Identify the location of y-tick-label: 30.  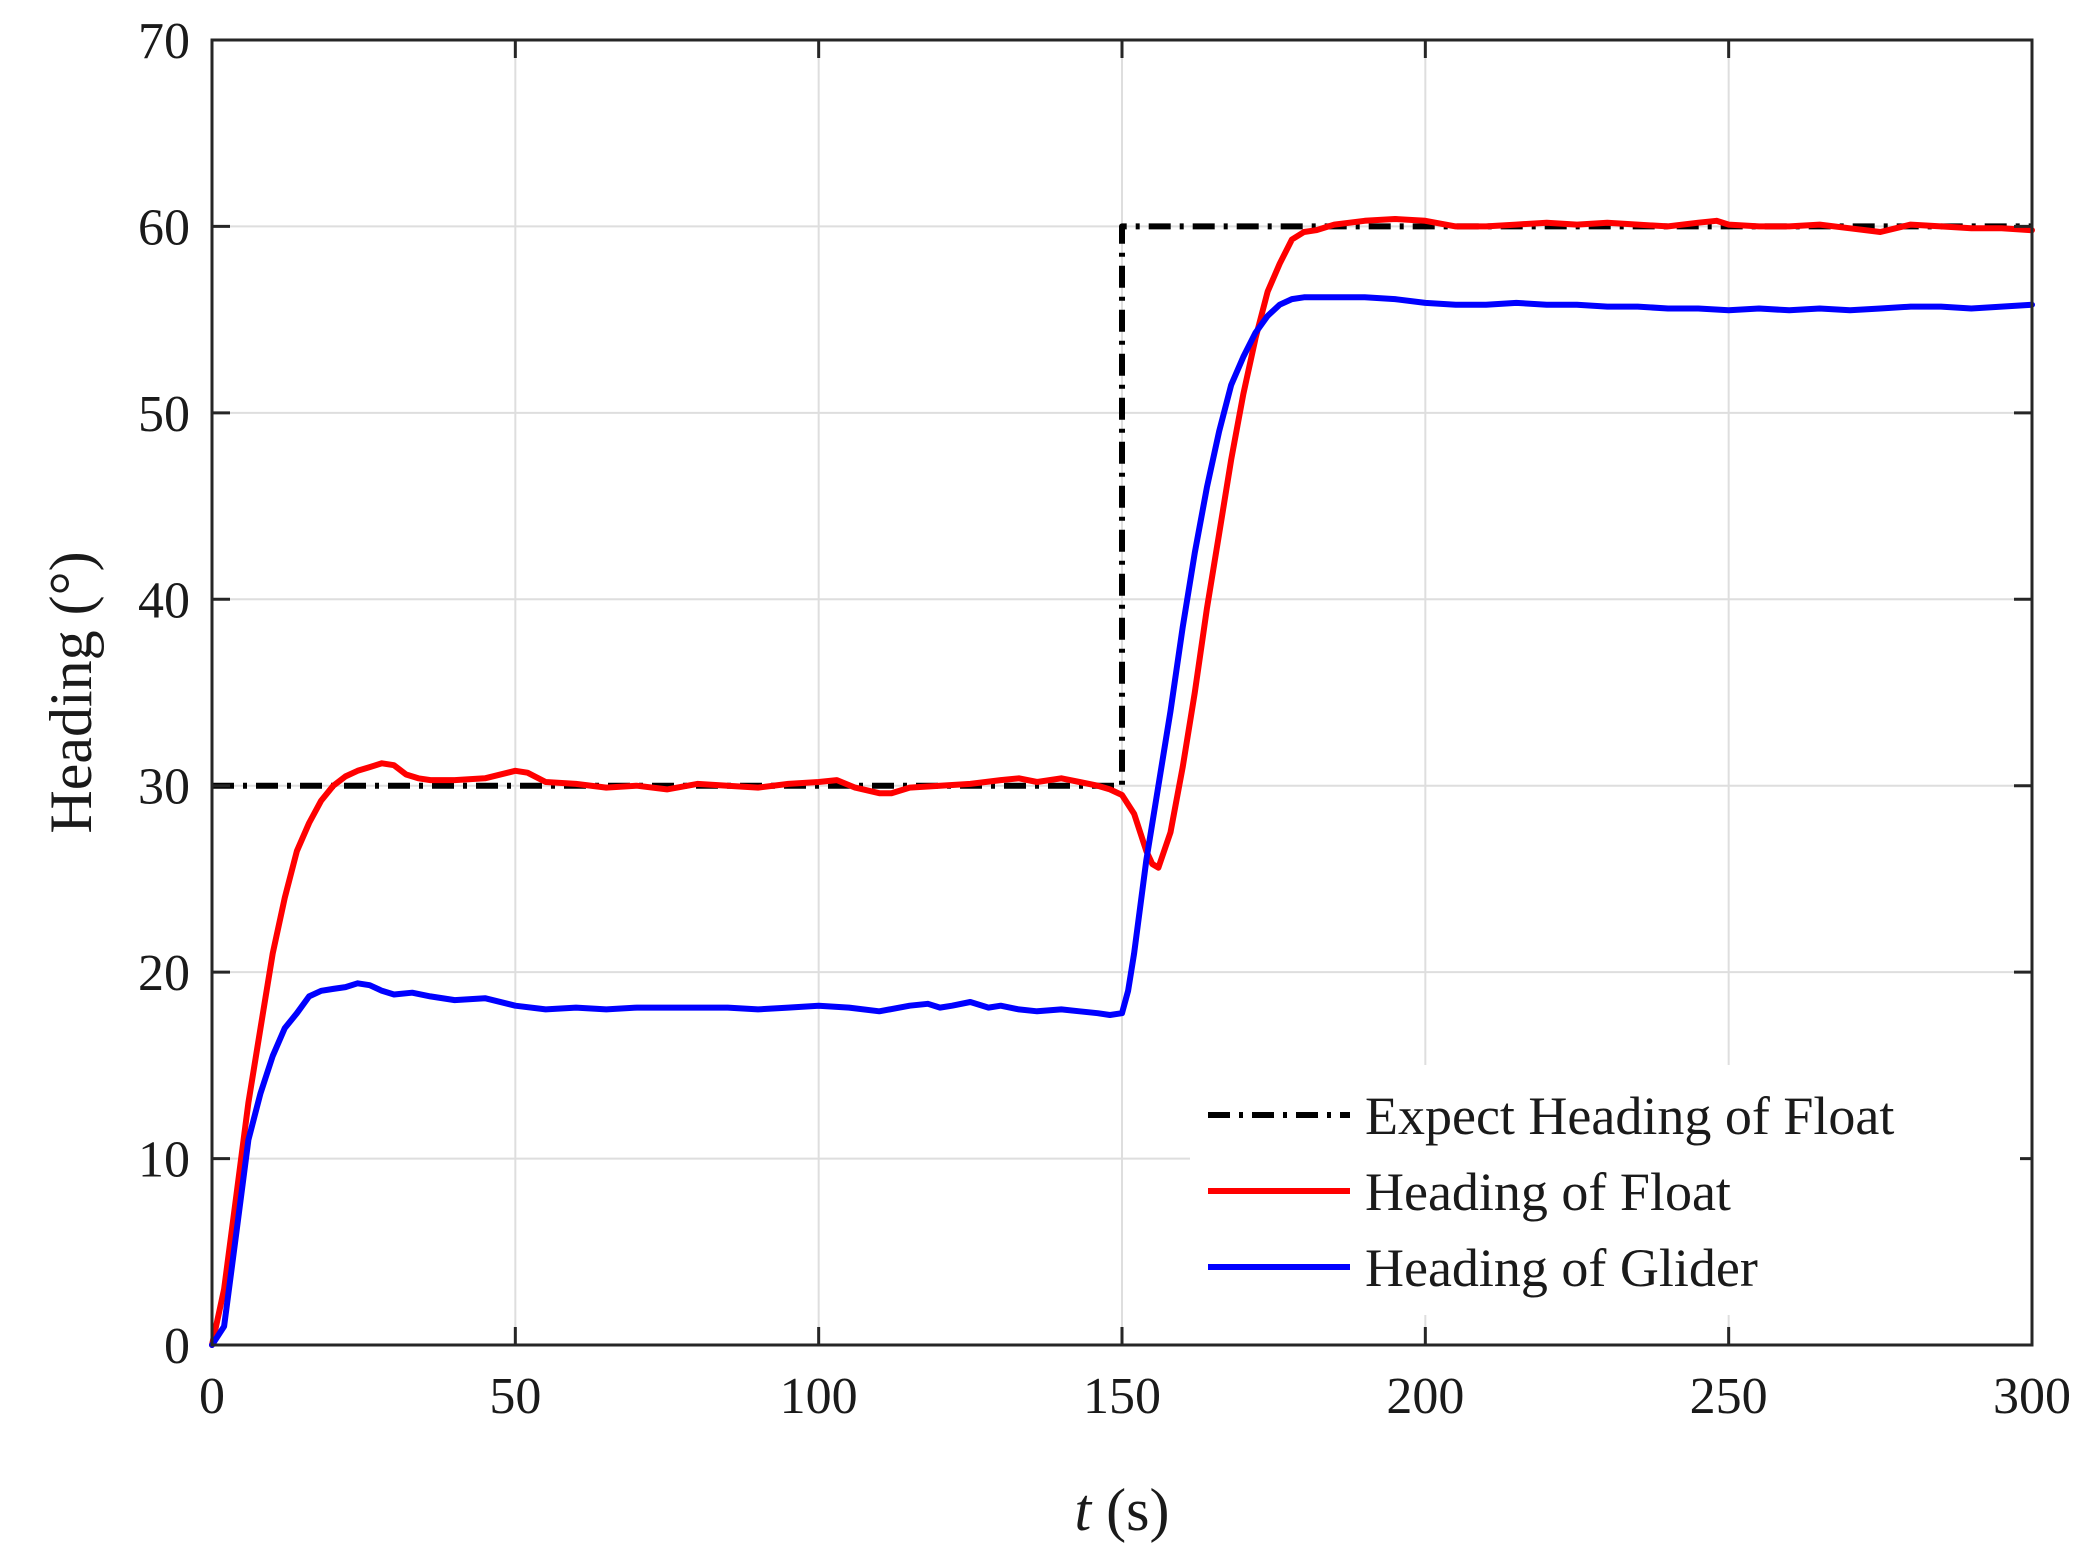
(164, 787).